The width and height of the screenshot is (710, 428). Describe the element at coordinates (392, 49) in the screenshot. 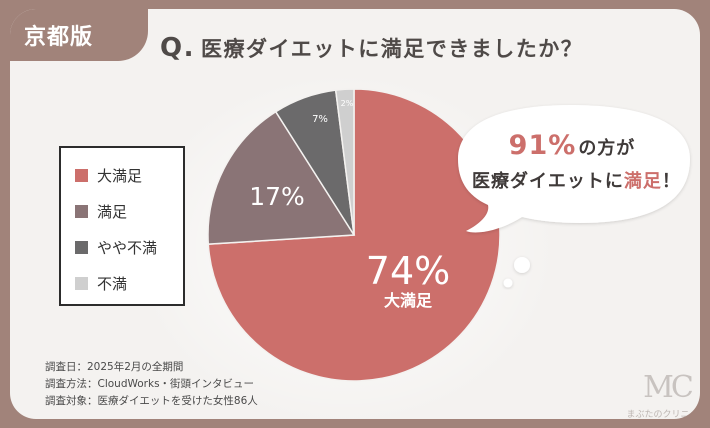

I see `question-text: 医療ダイエットに満足できましたか？` at that location.